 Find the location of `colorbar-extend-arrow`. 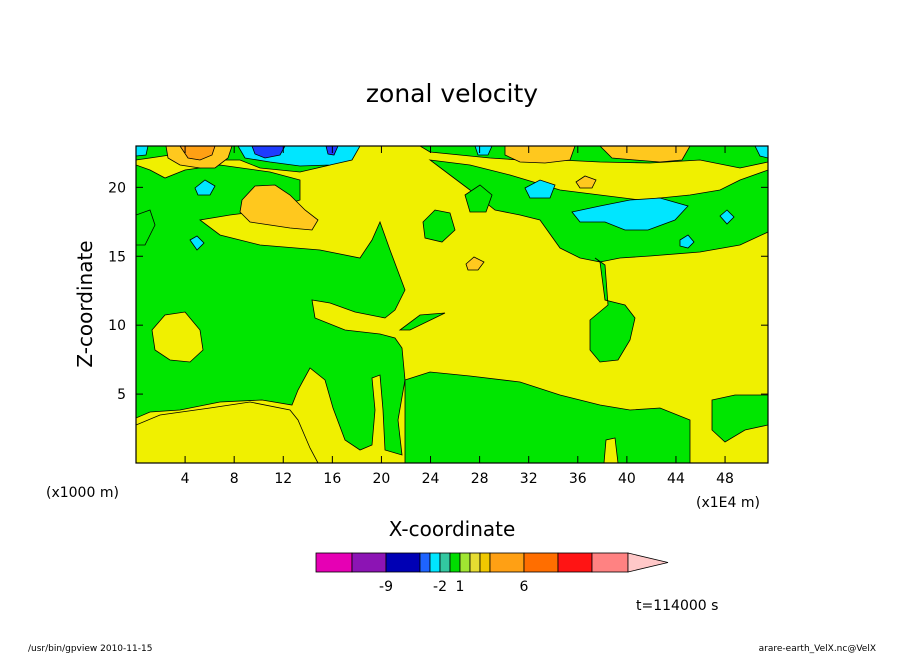

colorbar-extend-arrow is located at coordinates (648, 562).